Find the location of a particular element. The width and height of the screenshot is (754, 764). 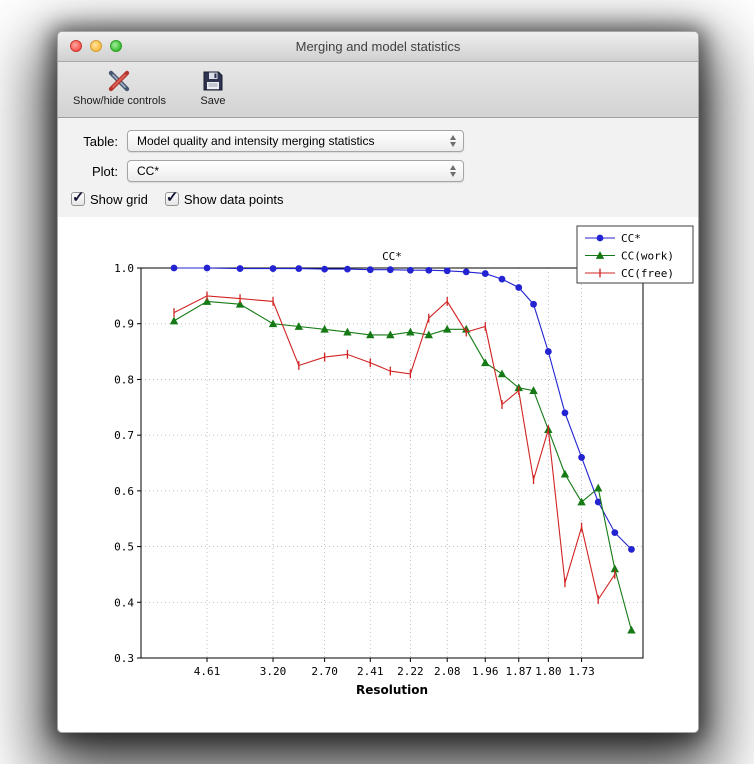

show-grid-checkbox: ✓ Show grid is located at coordinates (109, 198).